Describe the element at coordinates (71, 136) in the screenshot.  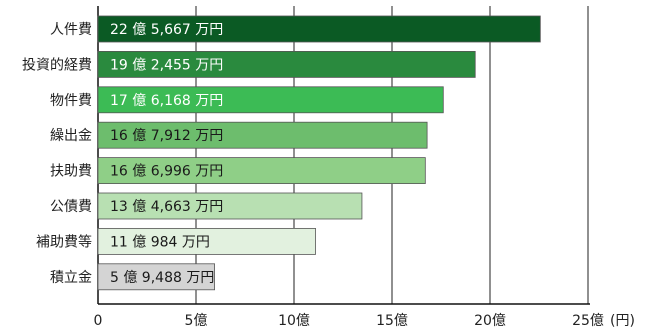
I see `category-label: 繰出金` at that location.